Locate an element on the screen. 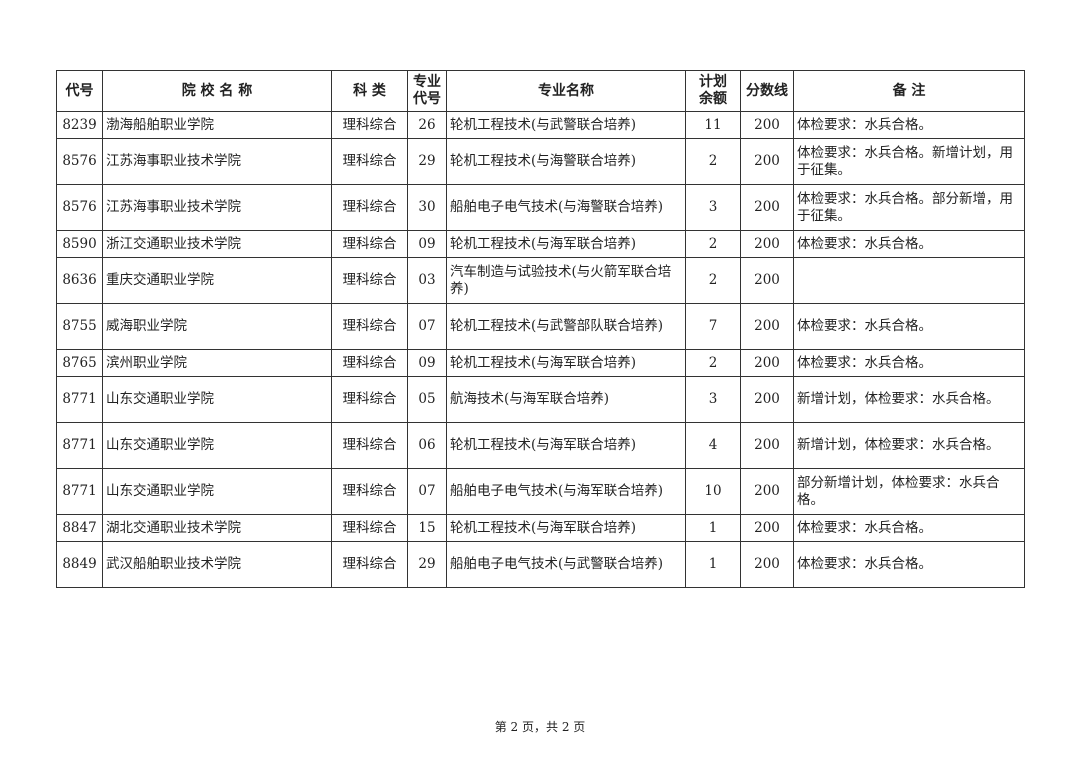 The image size is (1080, 764). header-row: 代号 院 校 名 称 科 类 专业代号 专业名称 计划余额 分数线 备 注 is located at coordinates (540, 91).